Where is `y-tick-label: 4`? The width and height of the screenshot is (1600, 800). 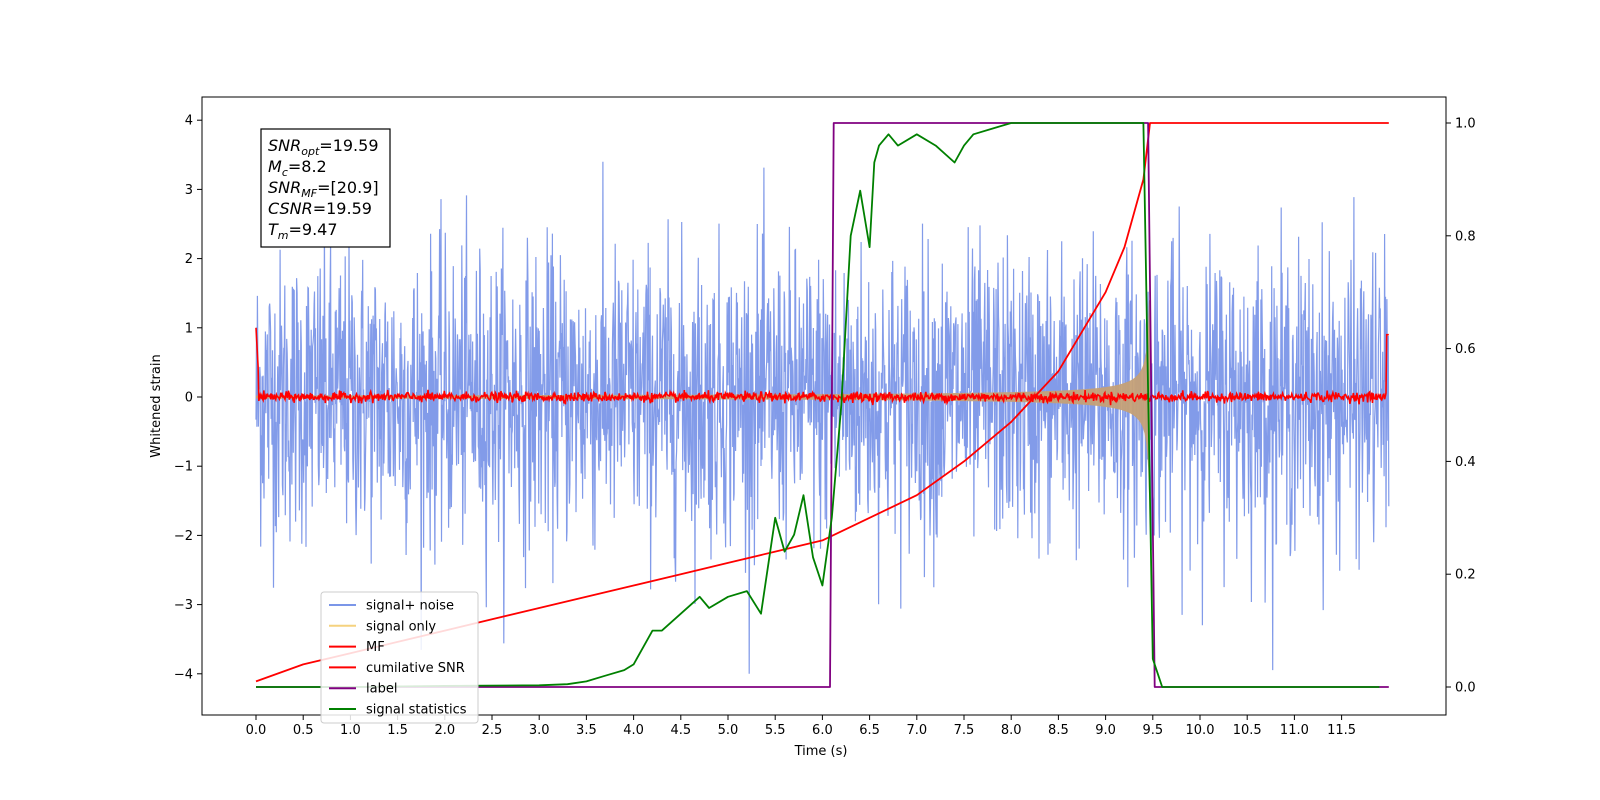 y-tick-label: 4 is located at coordinates (189, 121).